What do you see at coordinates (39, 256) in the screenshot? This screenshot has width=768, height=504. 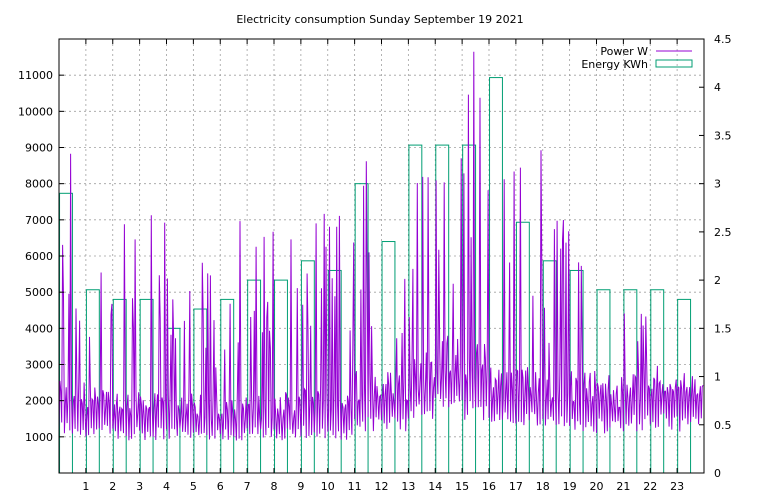 I see `y-tick-label: 6000` at bounding box center [39, 256].